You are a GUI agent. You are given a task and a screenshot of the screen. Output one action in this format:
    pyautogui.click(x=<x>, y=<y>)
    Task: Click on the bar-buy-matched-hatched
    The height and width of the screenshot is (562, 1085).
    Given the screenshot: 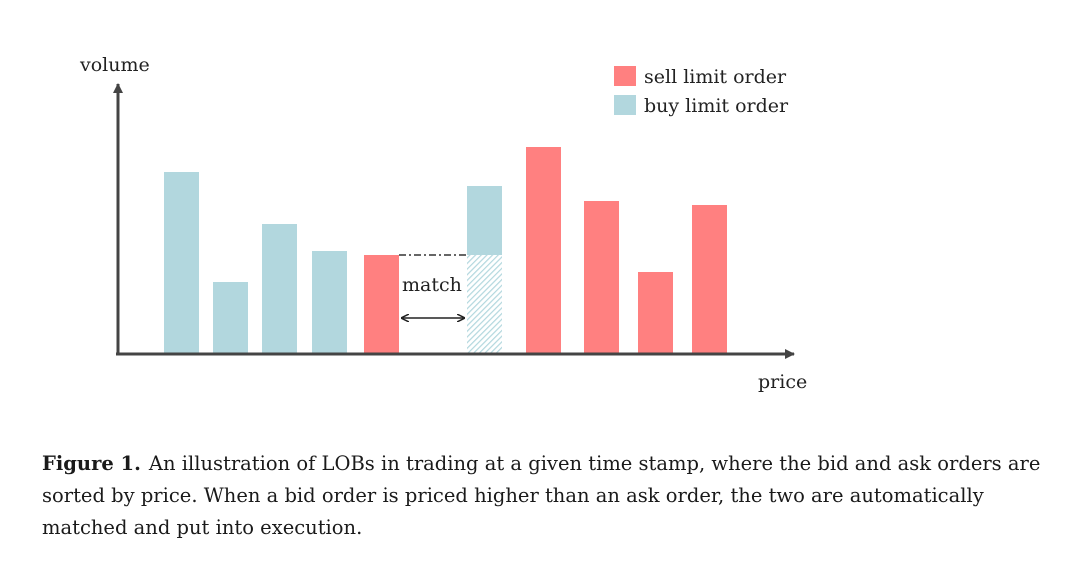 What is the action you would take?
    pyautogui.click(x=484, y=304)
    